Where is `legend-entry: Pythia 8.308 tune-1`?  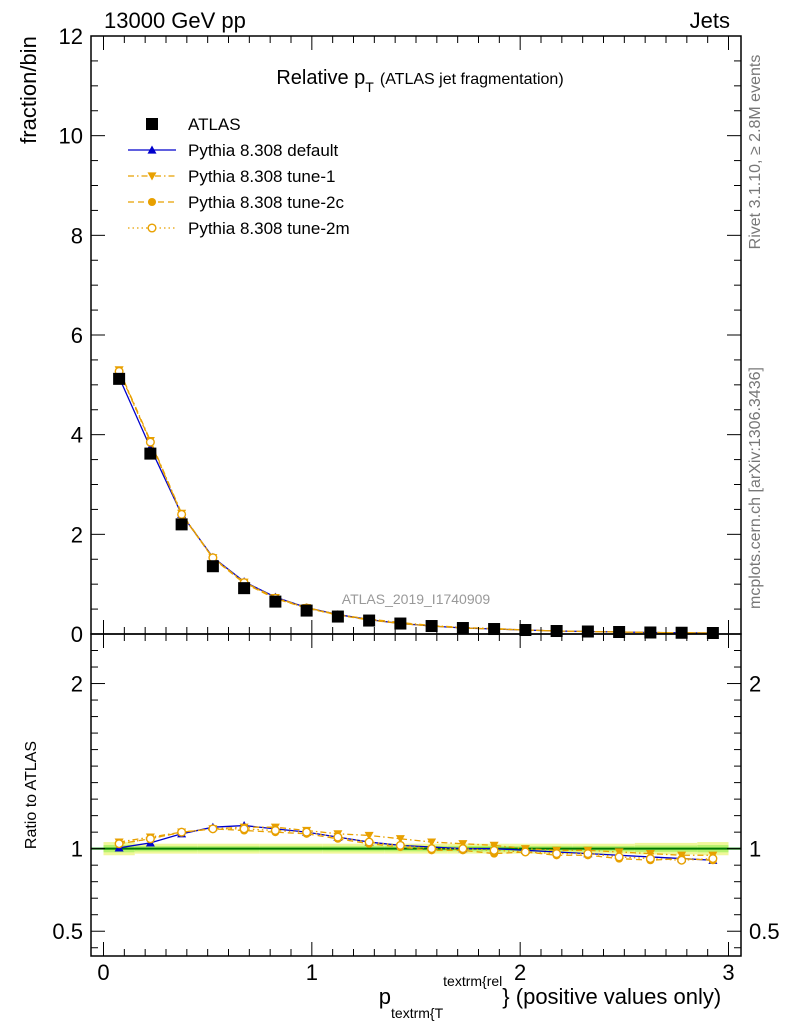 legend-entry: Pythia 8.308 tune-1 is located at coordinates (231, 176).